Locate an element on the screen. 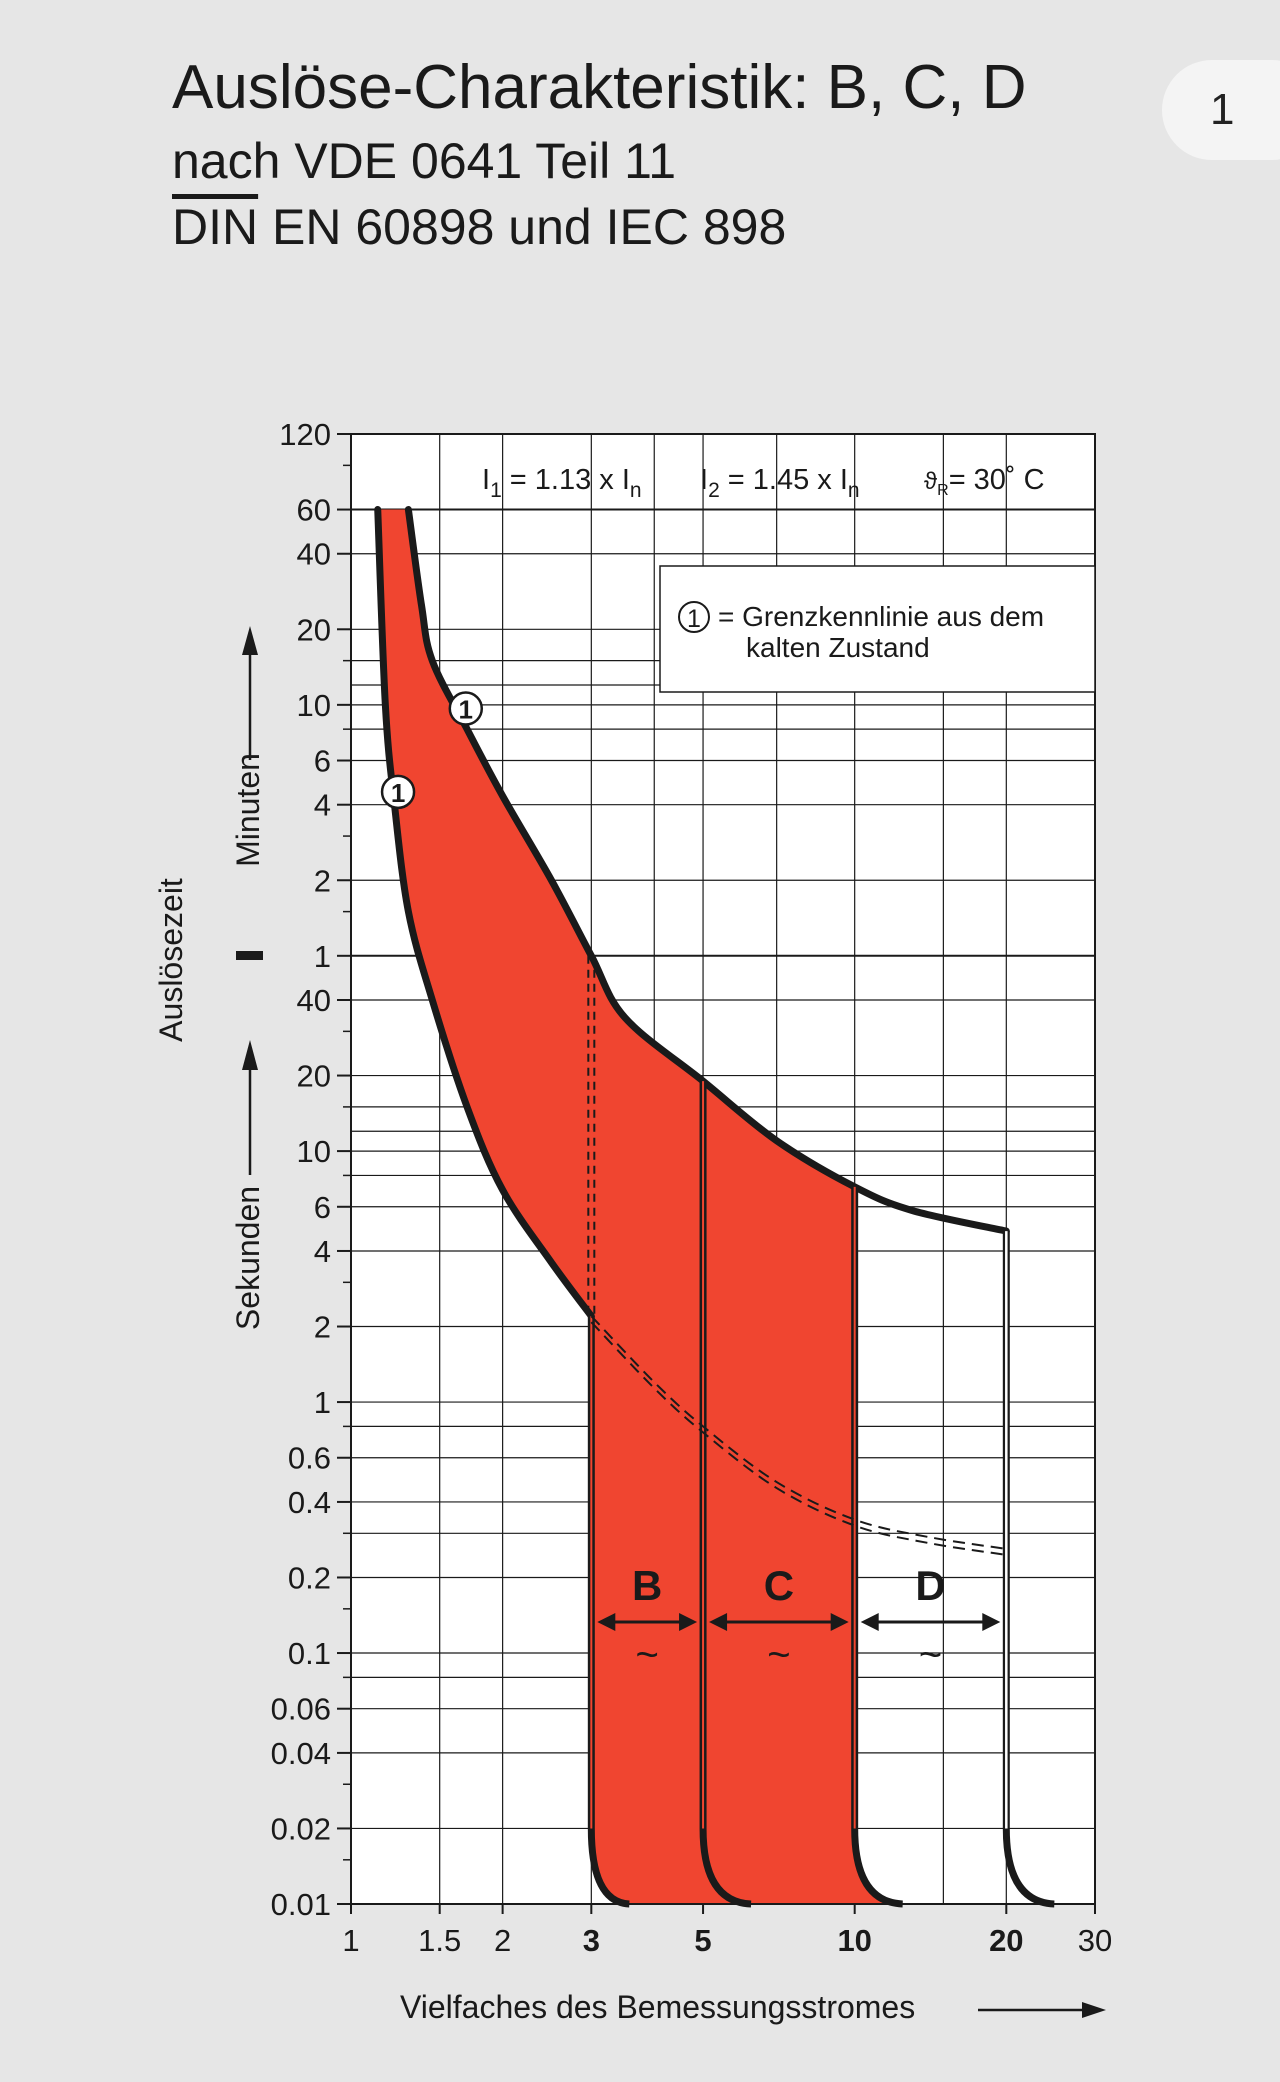 This screenshot has width=1280, height=2082. band-c-arrow-right-icon is located at coordinates (839, 1621).